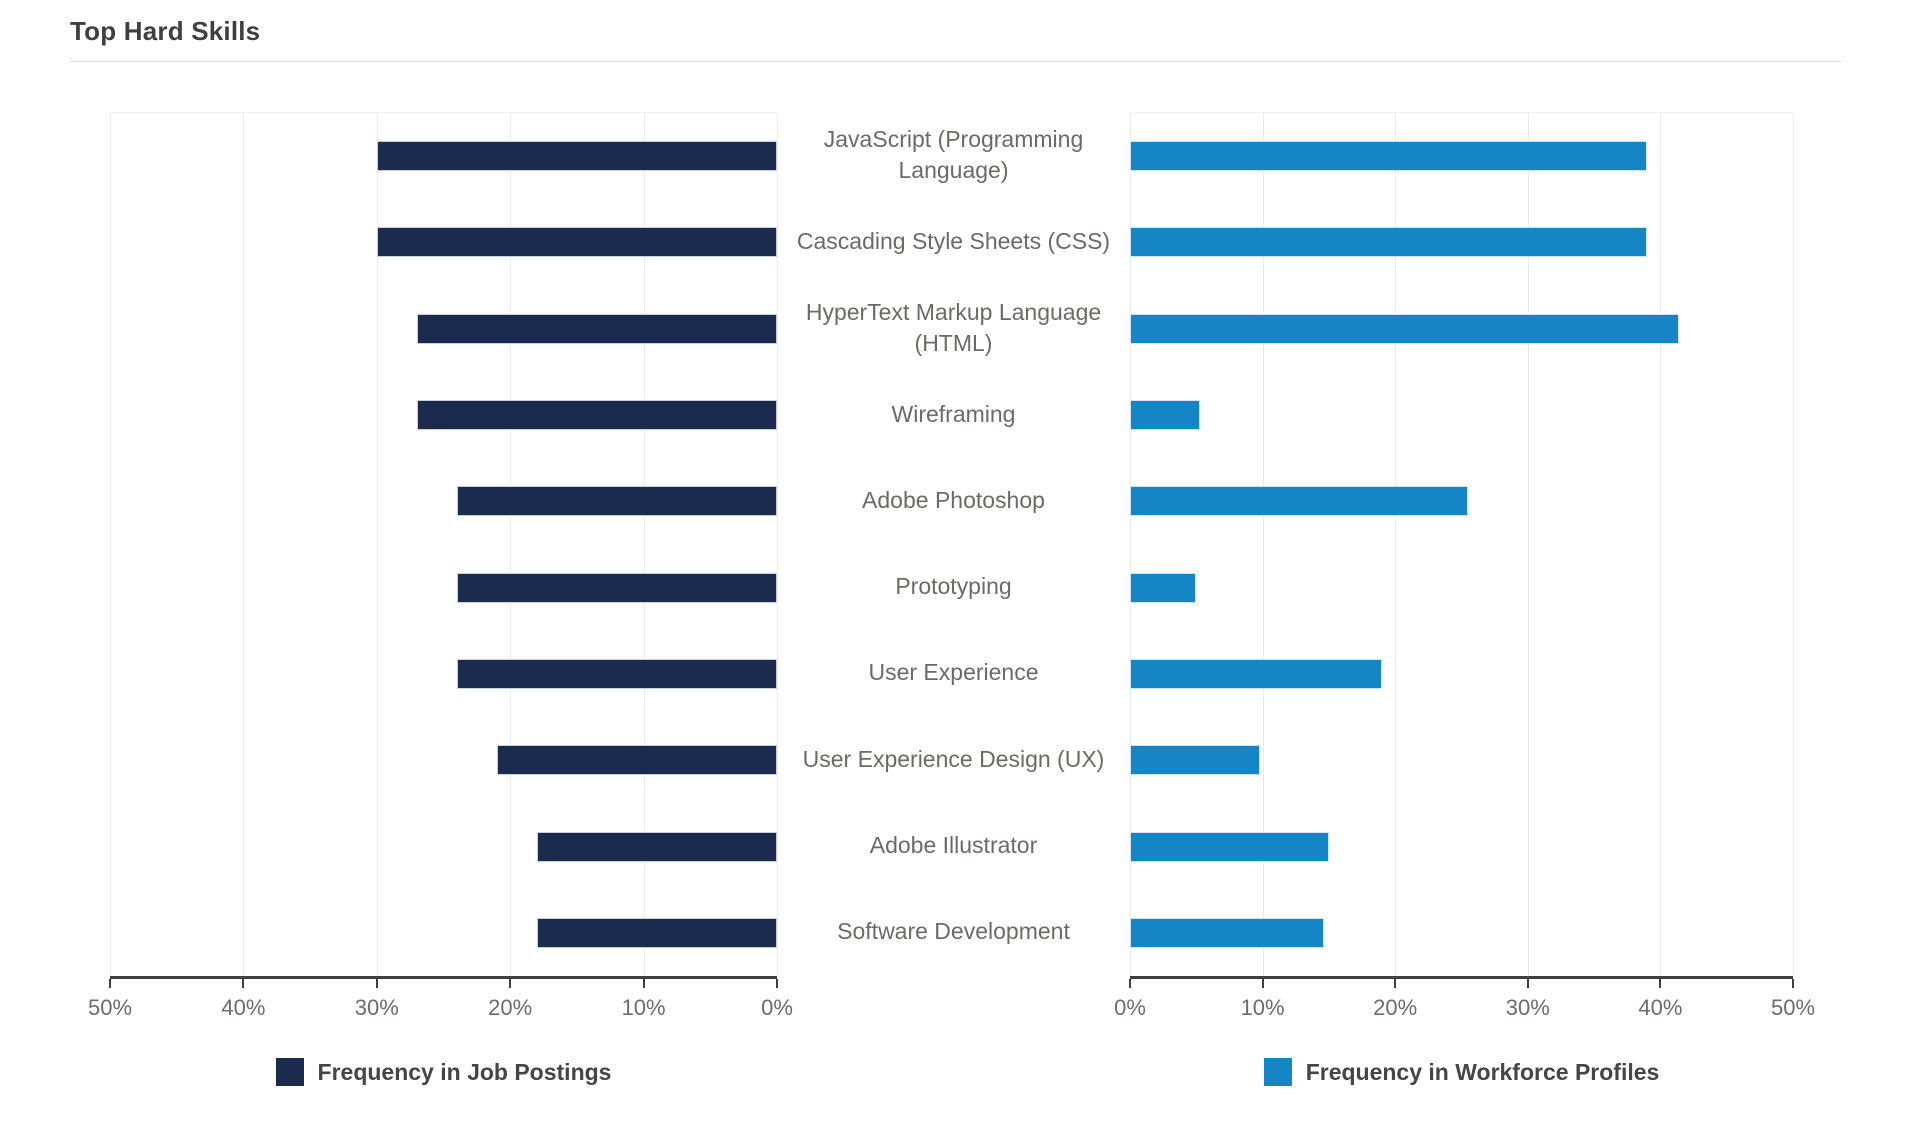  I want to click on right-x-axis: 0% 10% 20% 30% 40% 50%, so click(1464, 1007).